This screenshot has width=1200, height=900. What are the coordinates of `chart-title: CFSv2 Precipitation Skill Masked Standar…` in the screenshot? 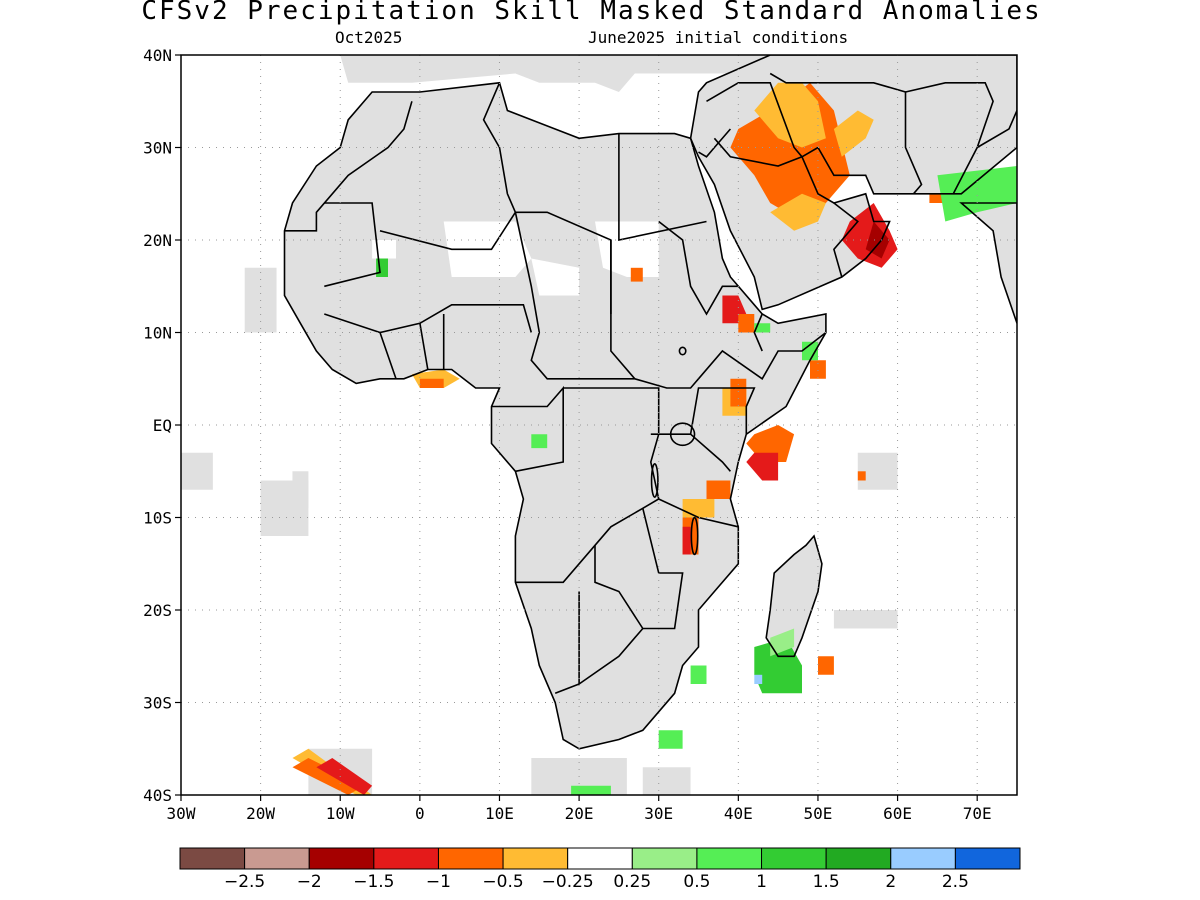 It's located at (591, 13).